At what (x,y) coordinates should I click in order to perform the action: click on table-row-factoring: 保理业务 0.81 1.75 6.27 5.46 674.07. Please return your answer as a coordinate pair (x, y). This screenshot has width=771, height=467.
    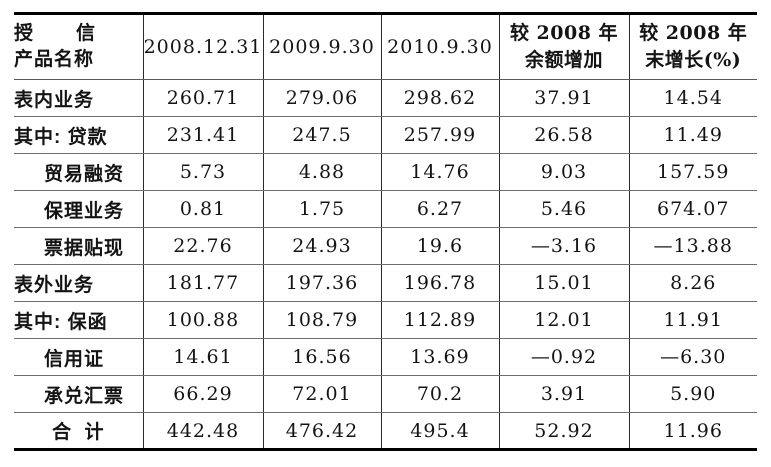
    Looking at the image, I should click on (385, 209).